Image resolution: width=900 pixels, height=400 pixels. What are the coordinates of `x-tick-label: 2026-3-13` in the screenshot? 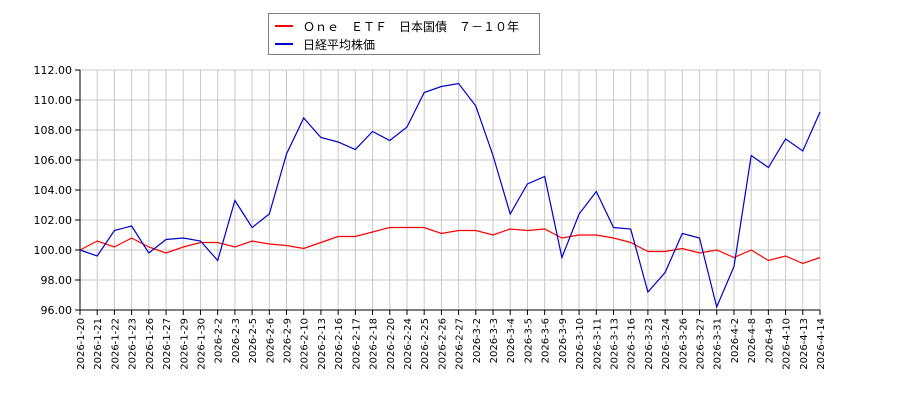 It's located at (614, 344).